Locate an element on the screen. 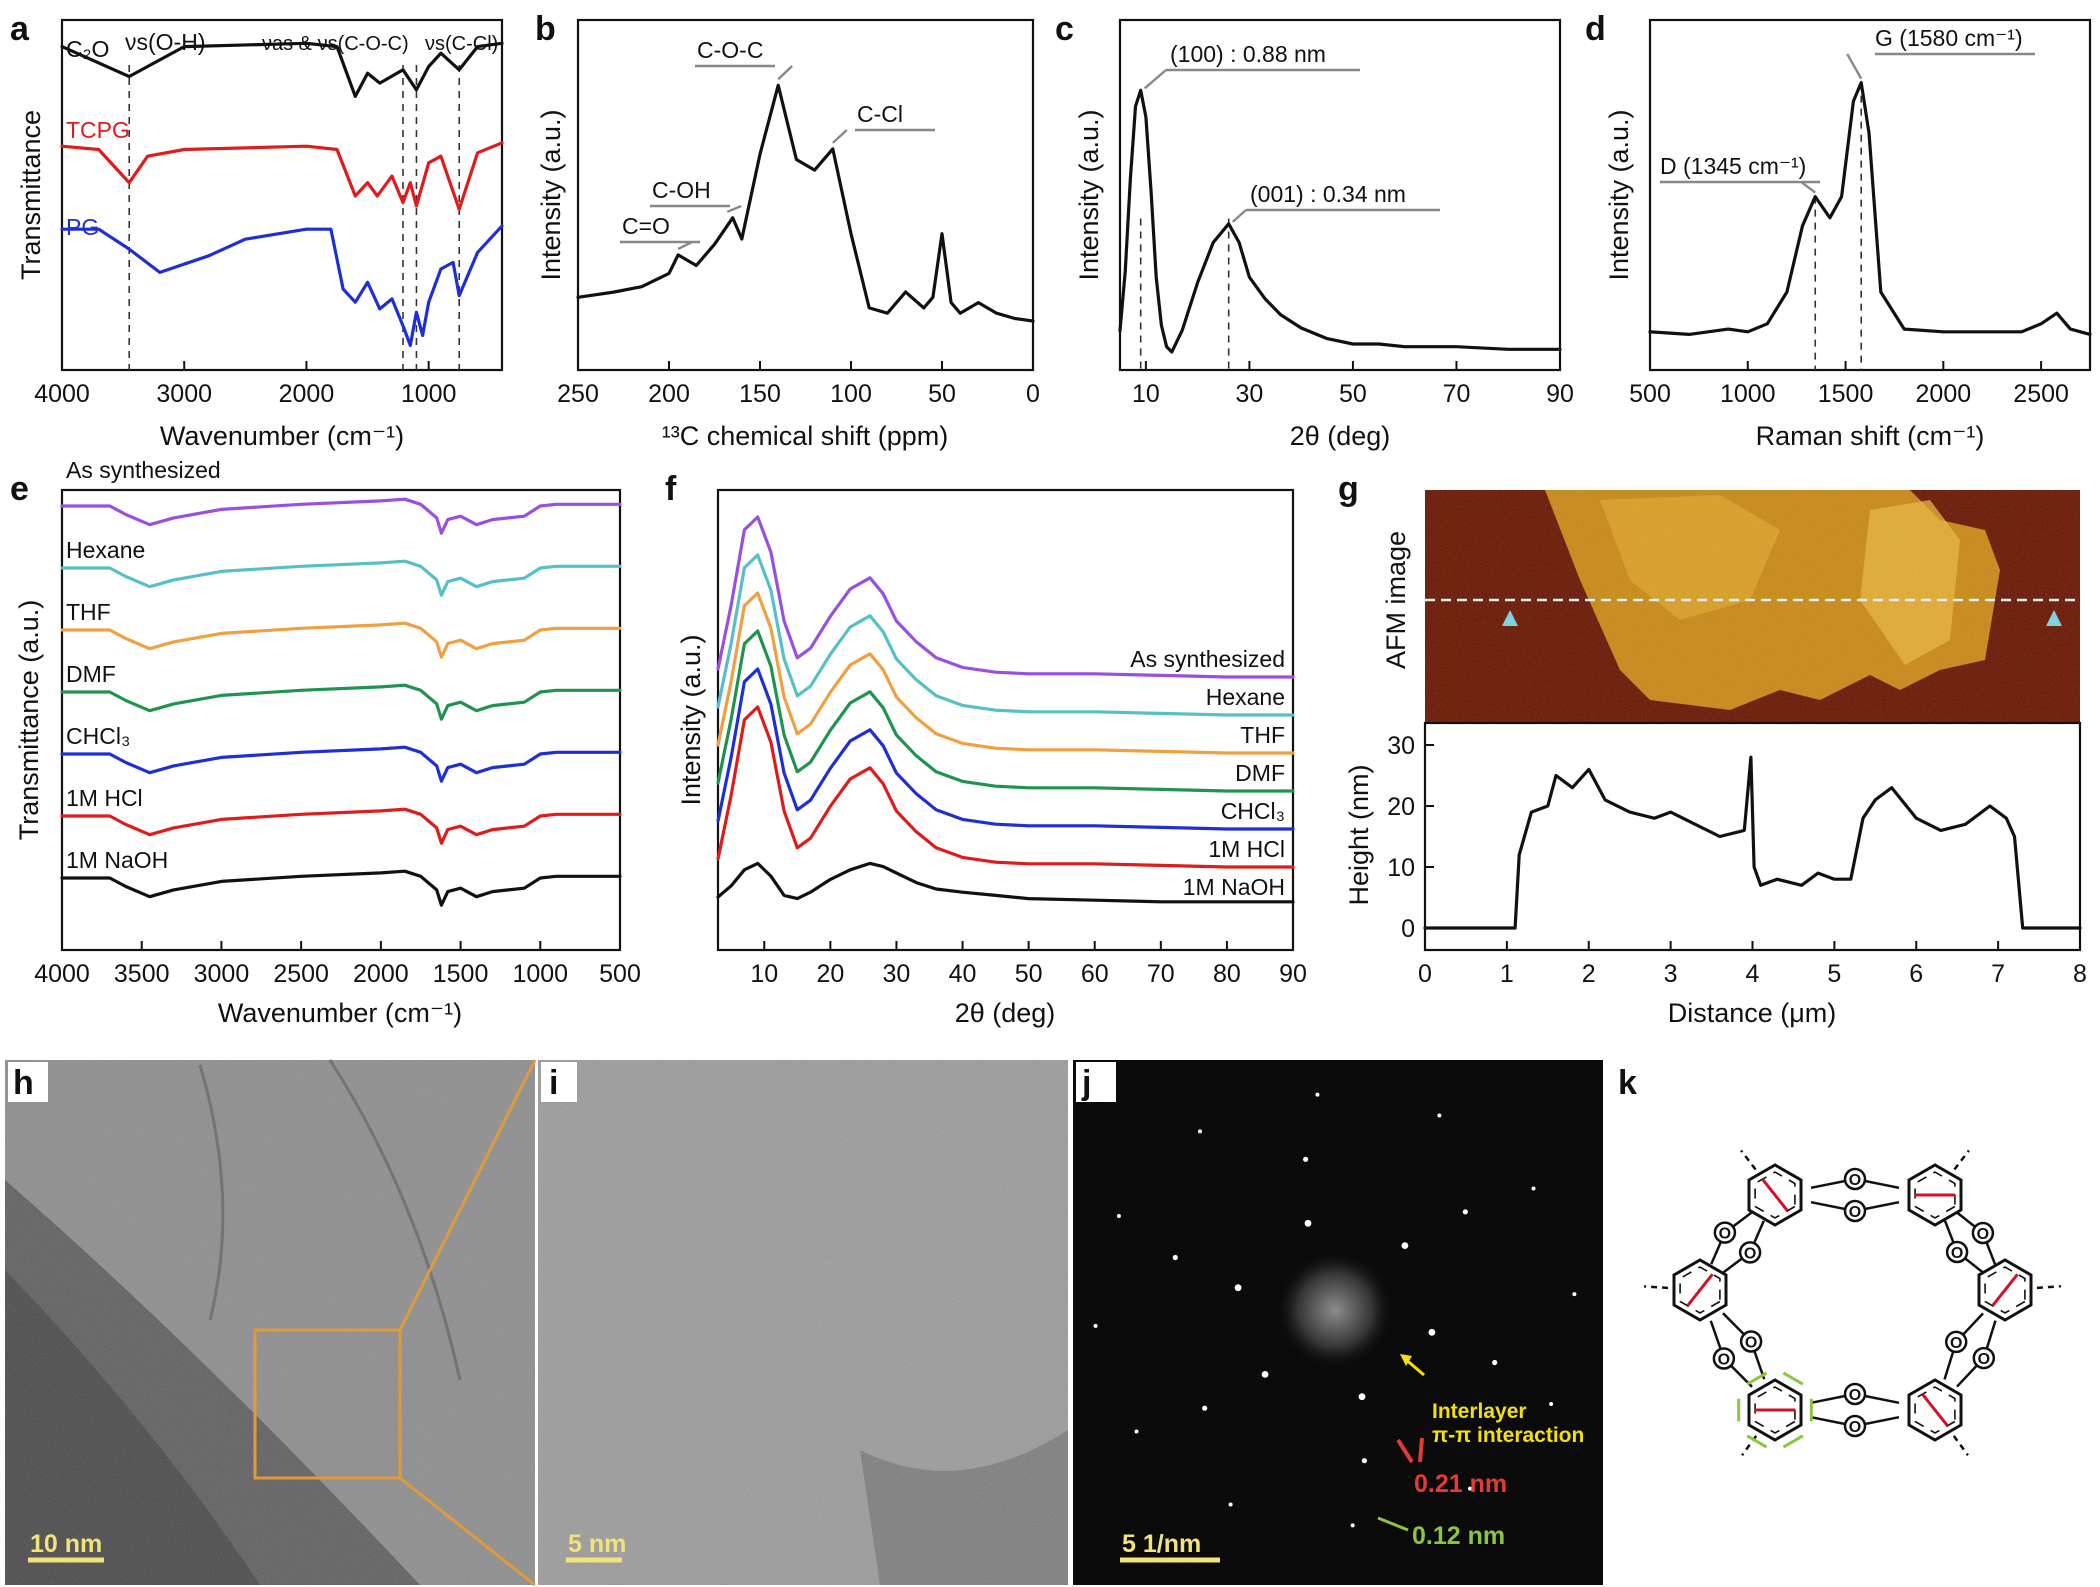 The height and width of the screenshot is (1587, 2100). panel-label-c: c is located at coordinates (1064, 29).